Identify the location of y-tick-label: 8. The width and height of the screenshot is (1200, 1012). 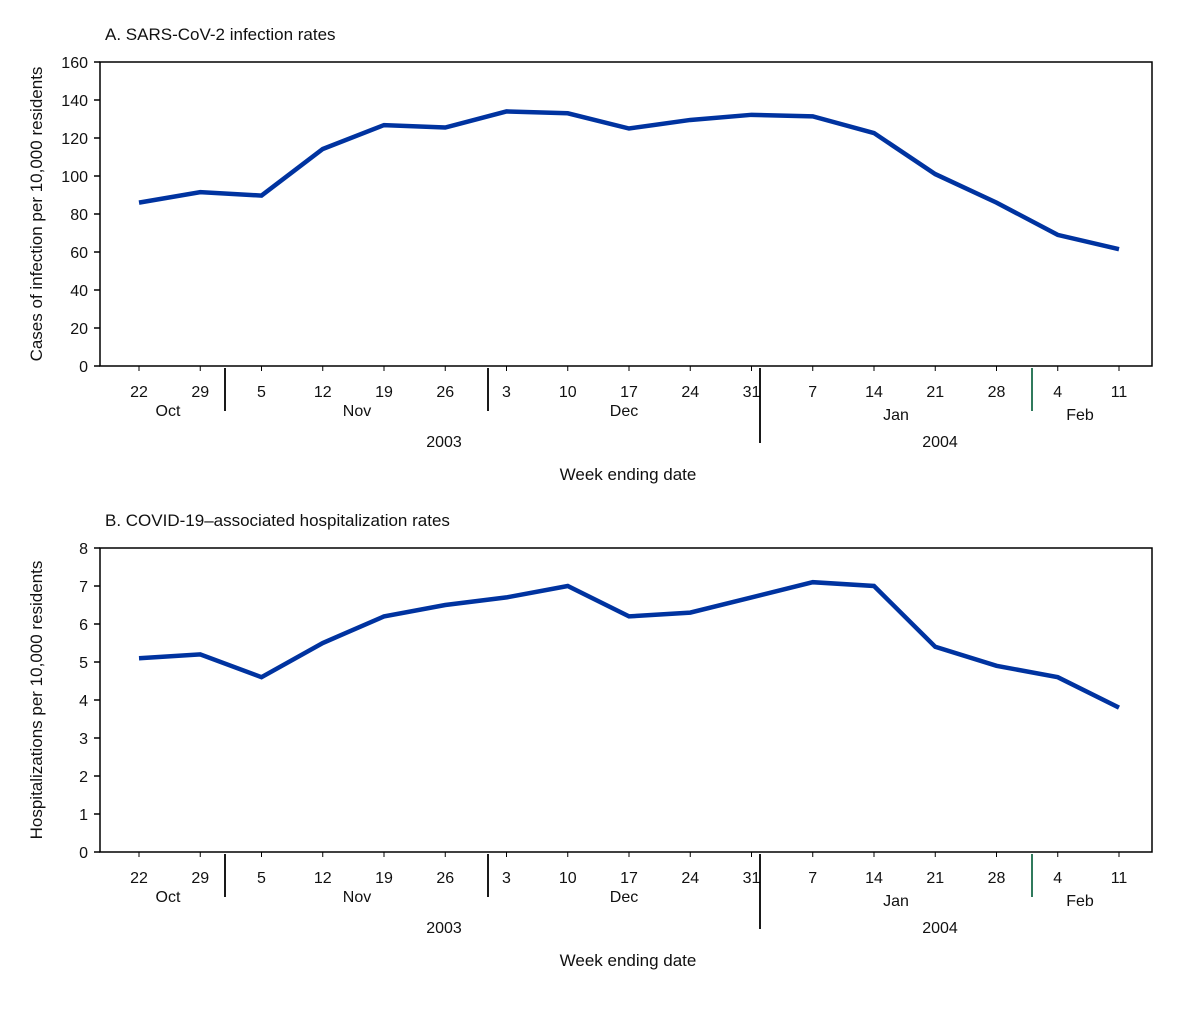
(83, 549).